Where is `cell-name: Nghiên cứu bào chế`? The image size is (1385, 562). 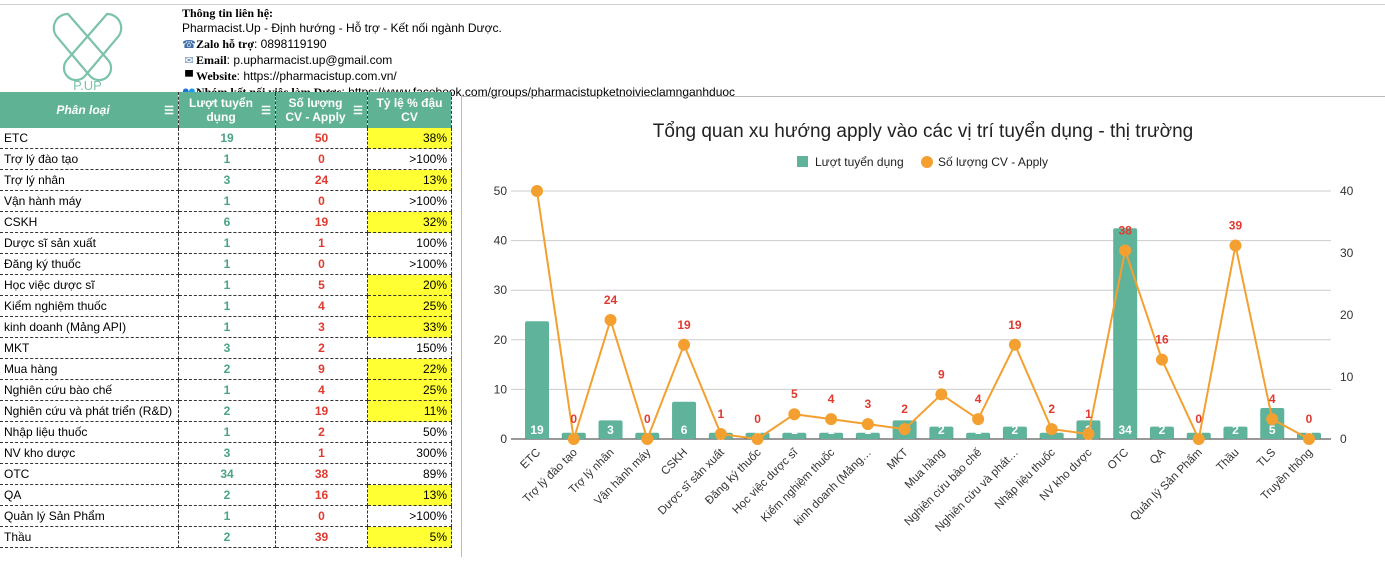 cell-name: Nghiên cứu bào chế is located at coordinates (89, 390).